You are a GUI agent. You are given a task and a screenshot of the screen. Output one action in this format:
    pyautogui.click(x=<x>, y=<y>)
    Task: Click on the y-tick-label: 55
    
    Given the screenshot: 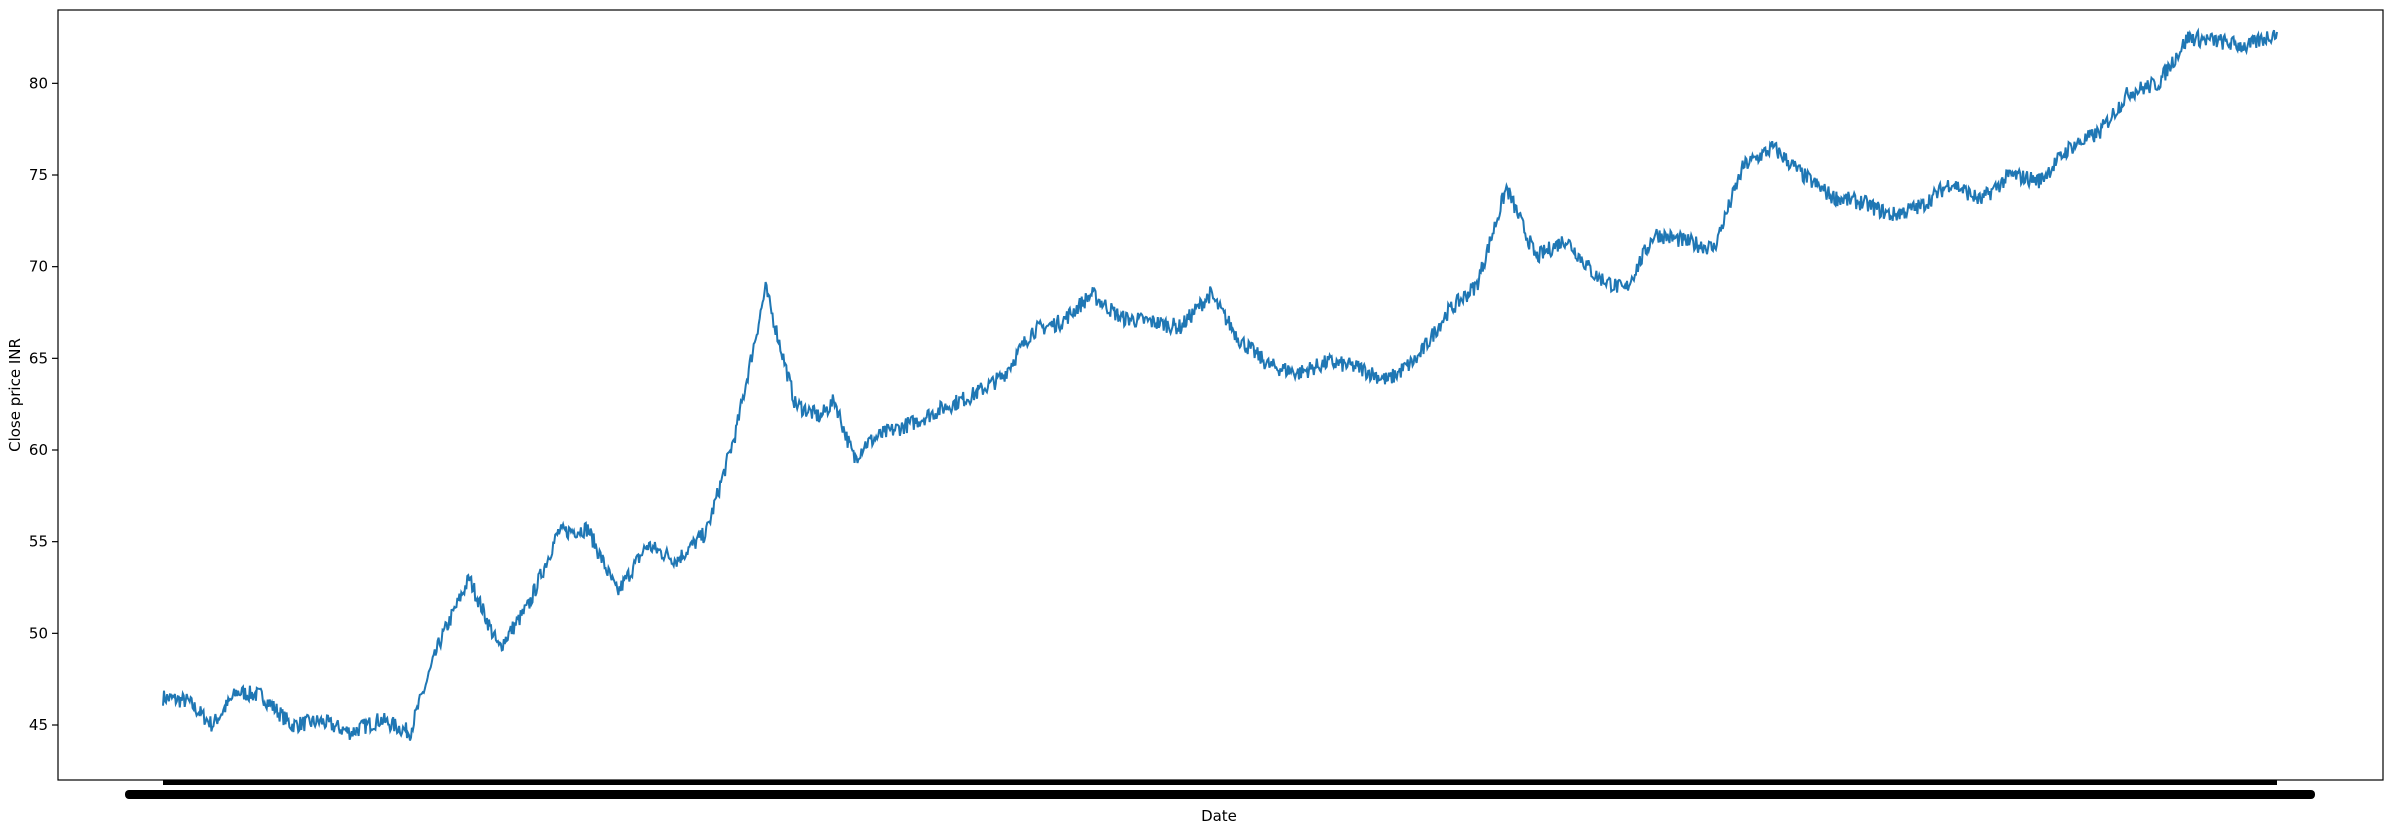 What is the action you would take?
    pyautogui.click(x=38, y=542)
    